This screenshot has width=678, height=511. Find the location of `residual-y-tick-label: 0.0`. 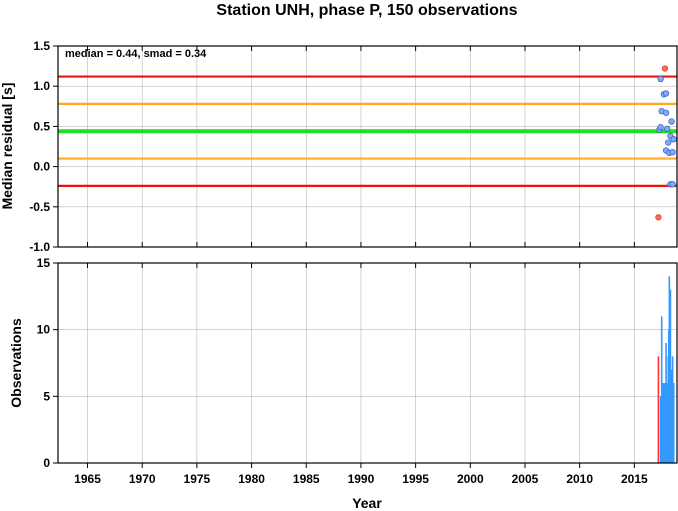

residual-y-tick-label: 0.0 is located at coordinates (41, 167).